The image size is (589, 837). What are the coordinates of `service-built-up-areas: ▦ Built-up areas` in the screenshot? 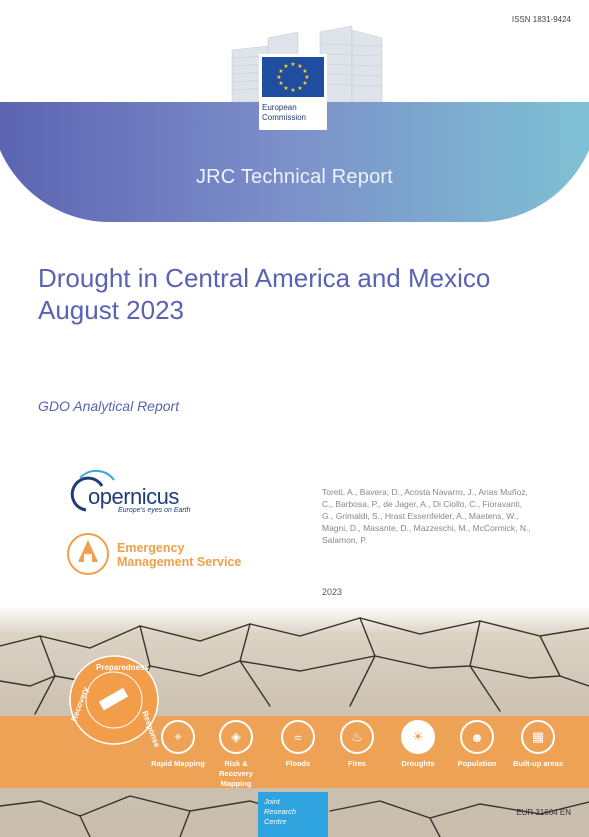 It's located at (538, 744).